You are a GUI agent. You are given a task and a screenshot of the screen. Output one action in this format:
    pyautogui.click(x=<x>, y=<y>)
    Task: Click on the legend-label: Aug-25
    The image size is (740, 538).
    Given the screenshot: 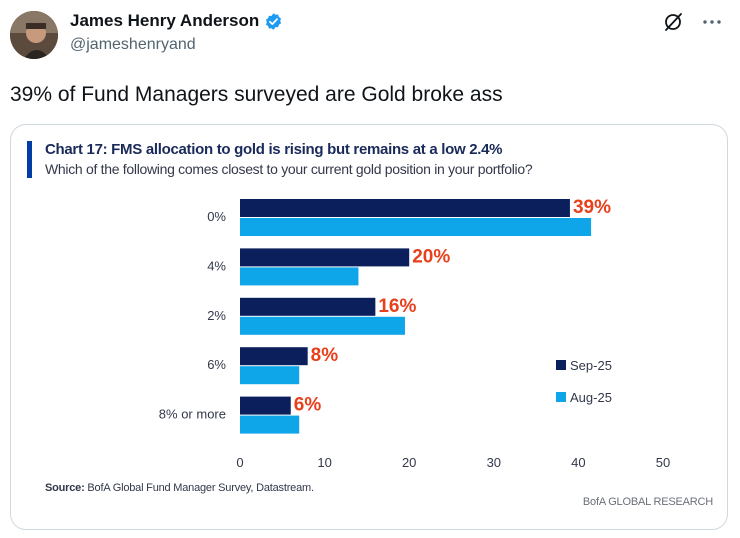 What is the action you would take?
    pyautogui.click(x=591, y=397)
    